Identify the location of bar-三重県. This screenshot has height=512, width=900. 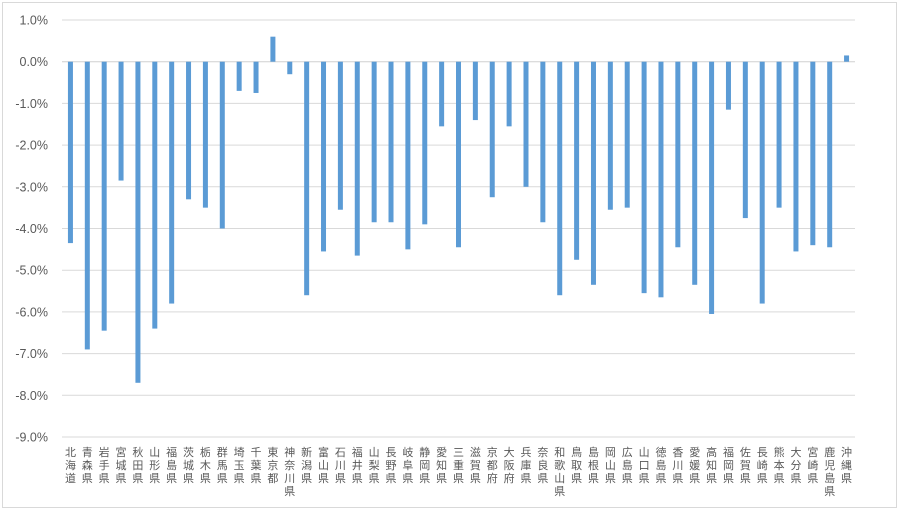
(458, 154).